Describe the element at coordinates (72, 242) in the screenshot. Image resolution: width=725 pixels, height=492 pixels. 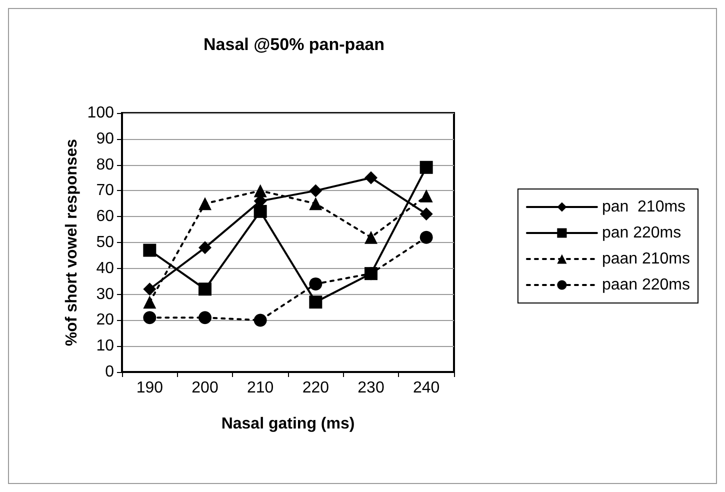
I see `y-axis-title: %of short vowel responses` at that location.